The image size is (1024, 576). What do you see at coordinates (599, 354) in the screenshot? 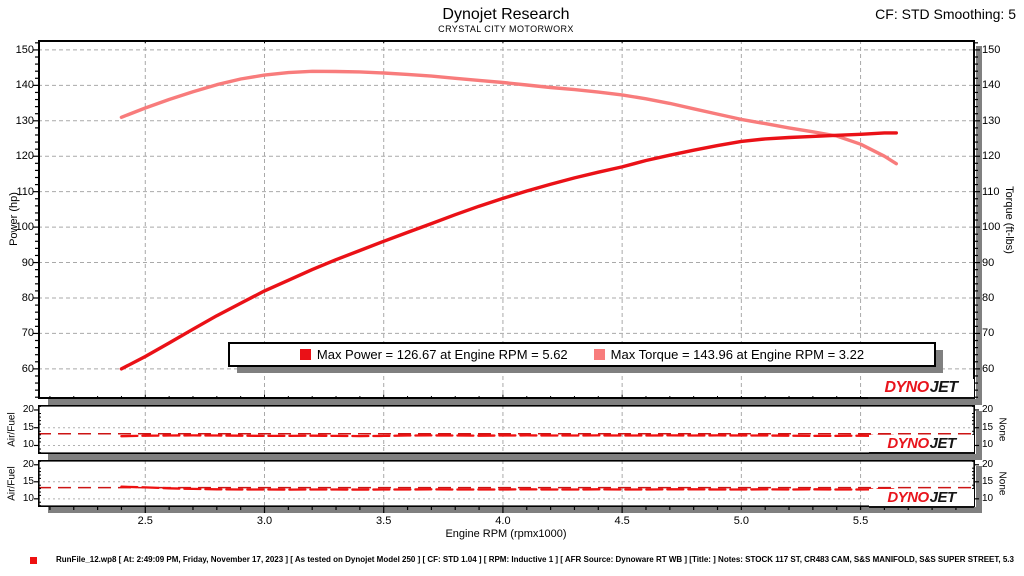
I see `torque-swatch-icon` at bounding box center [599, 354].